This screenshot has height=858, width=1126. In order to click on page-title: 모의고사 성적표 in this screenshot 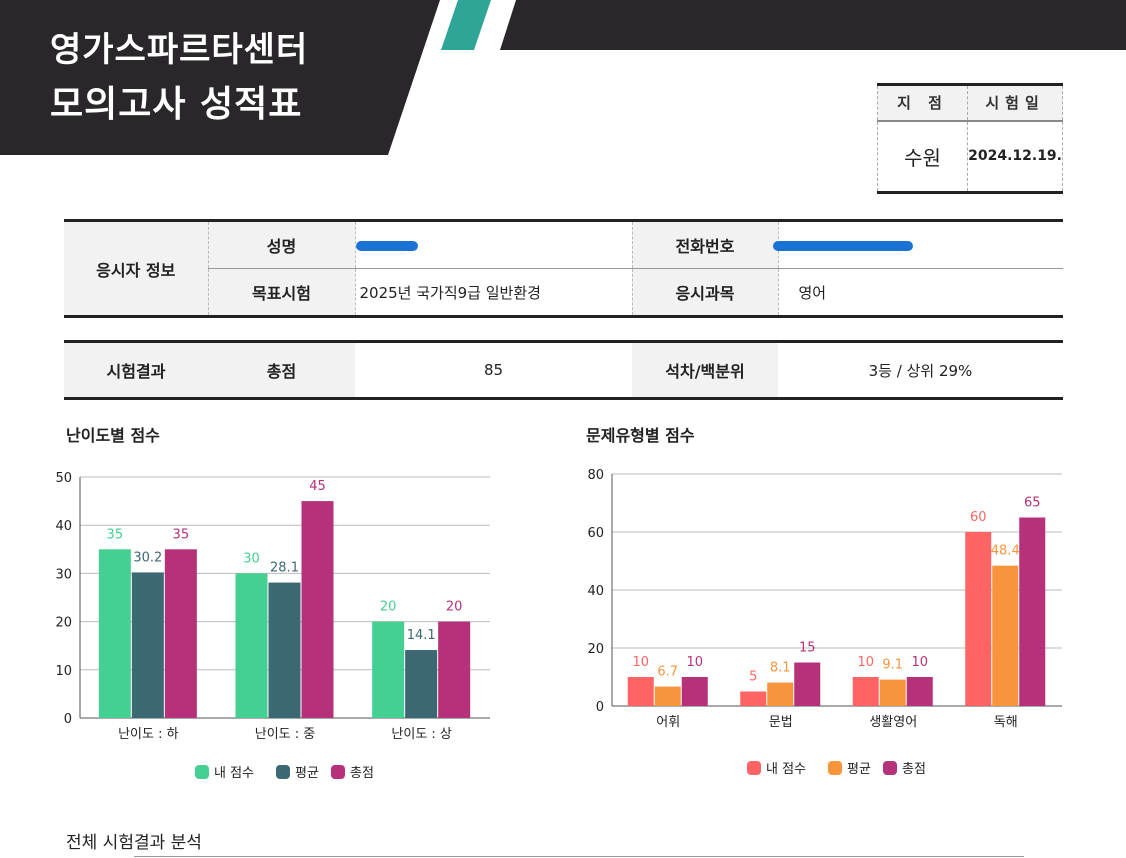, I will do `click(176, 104)`.